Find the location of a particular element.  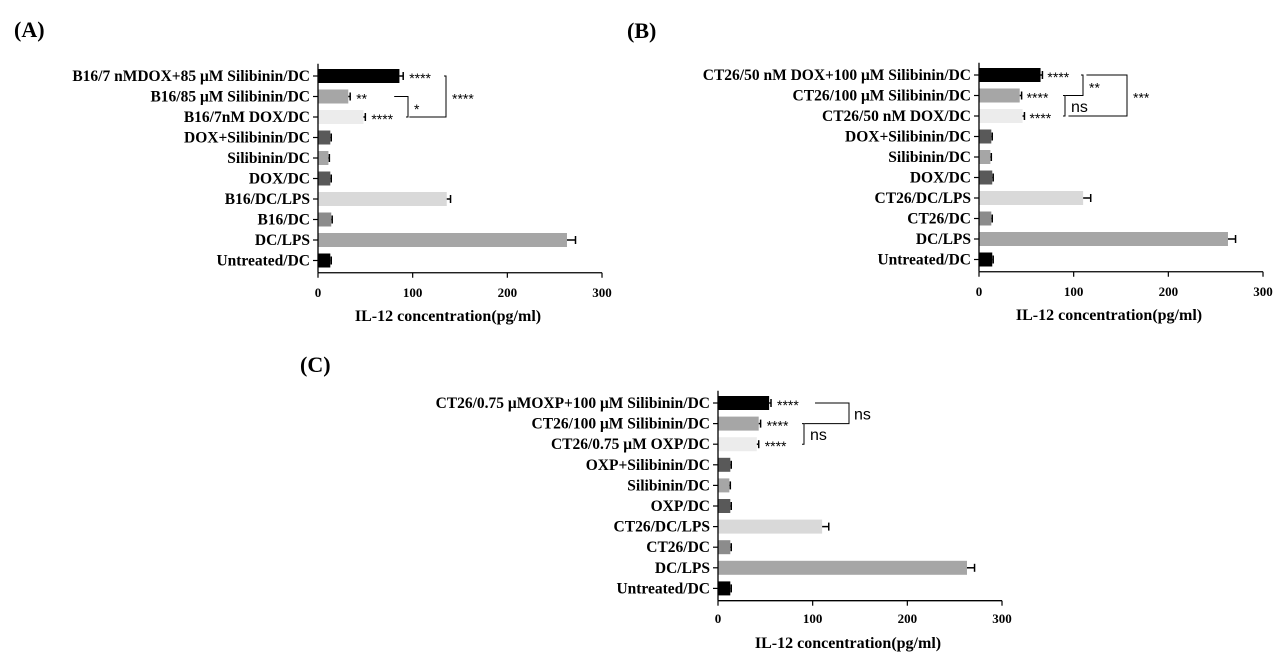

category-label: B16/DC is located at coordinates (283, 220).